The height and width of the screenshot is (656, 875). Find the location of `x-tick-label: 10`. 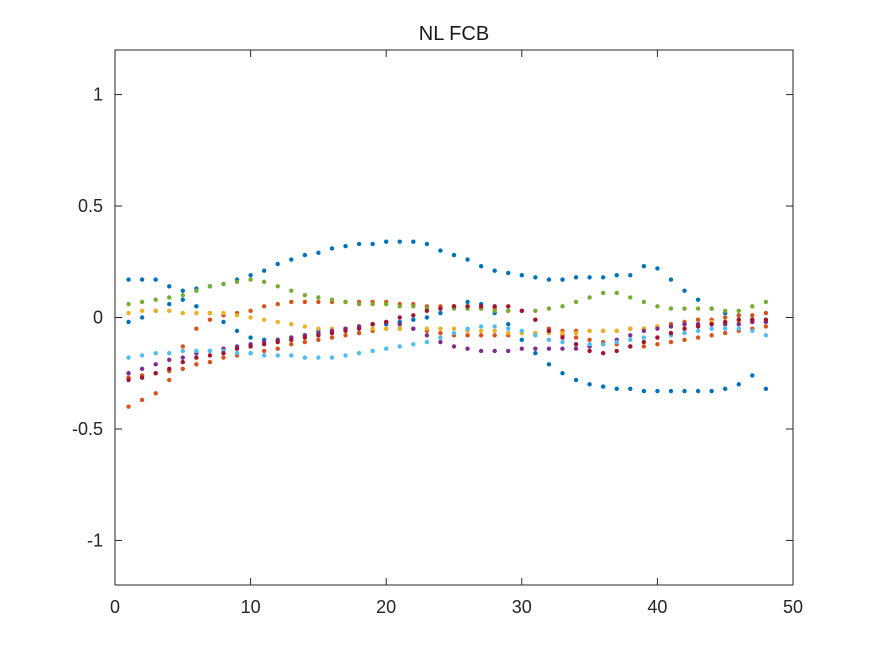

x-tick-label: 10 is located at coordinates (251, 607).